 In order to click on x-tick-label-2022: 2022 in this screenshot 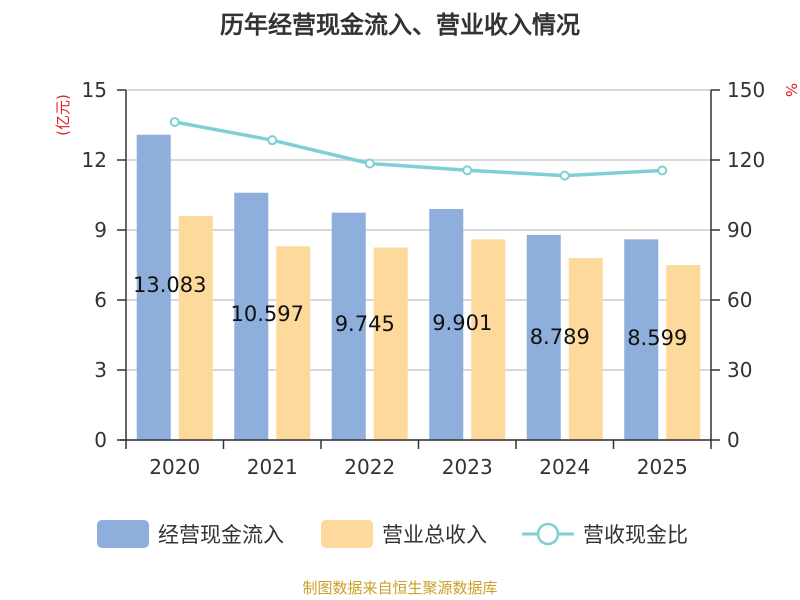, I will do `click(369, 467)`.